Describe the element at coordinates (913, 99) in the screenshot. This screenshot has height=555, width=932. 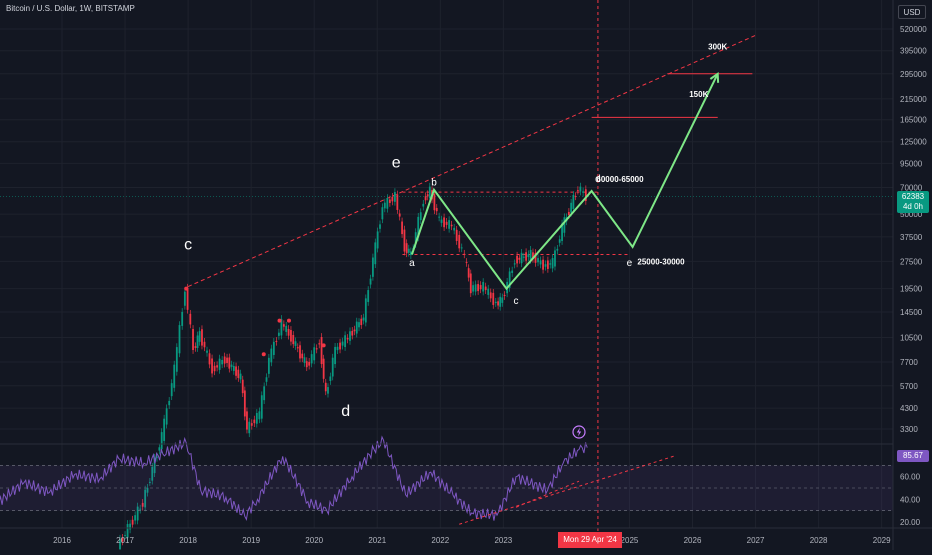
I see `price-tick-label: 215000` at that location.